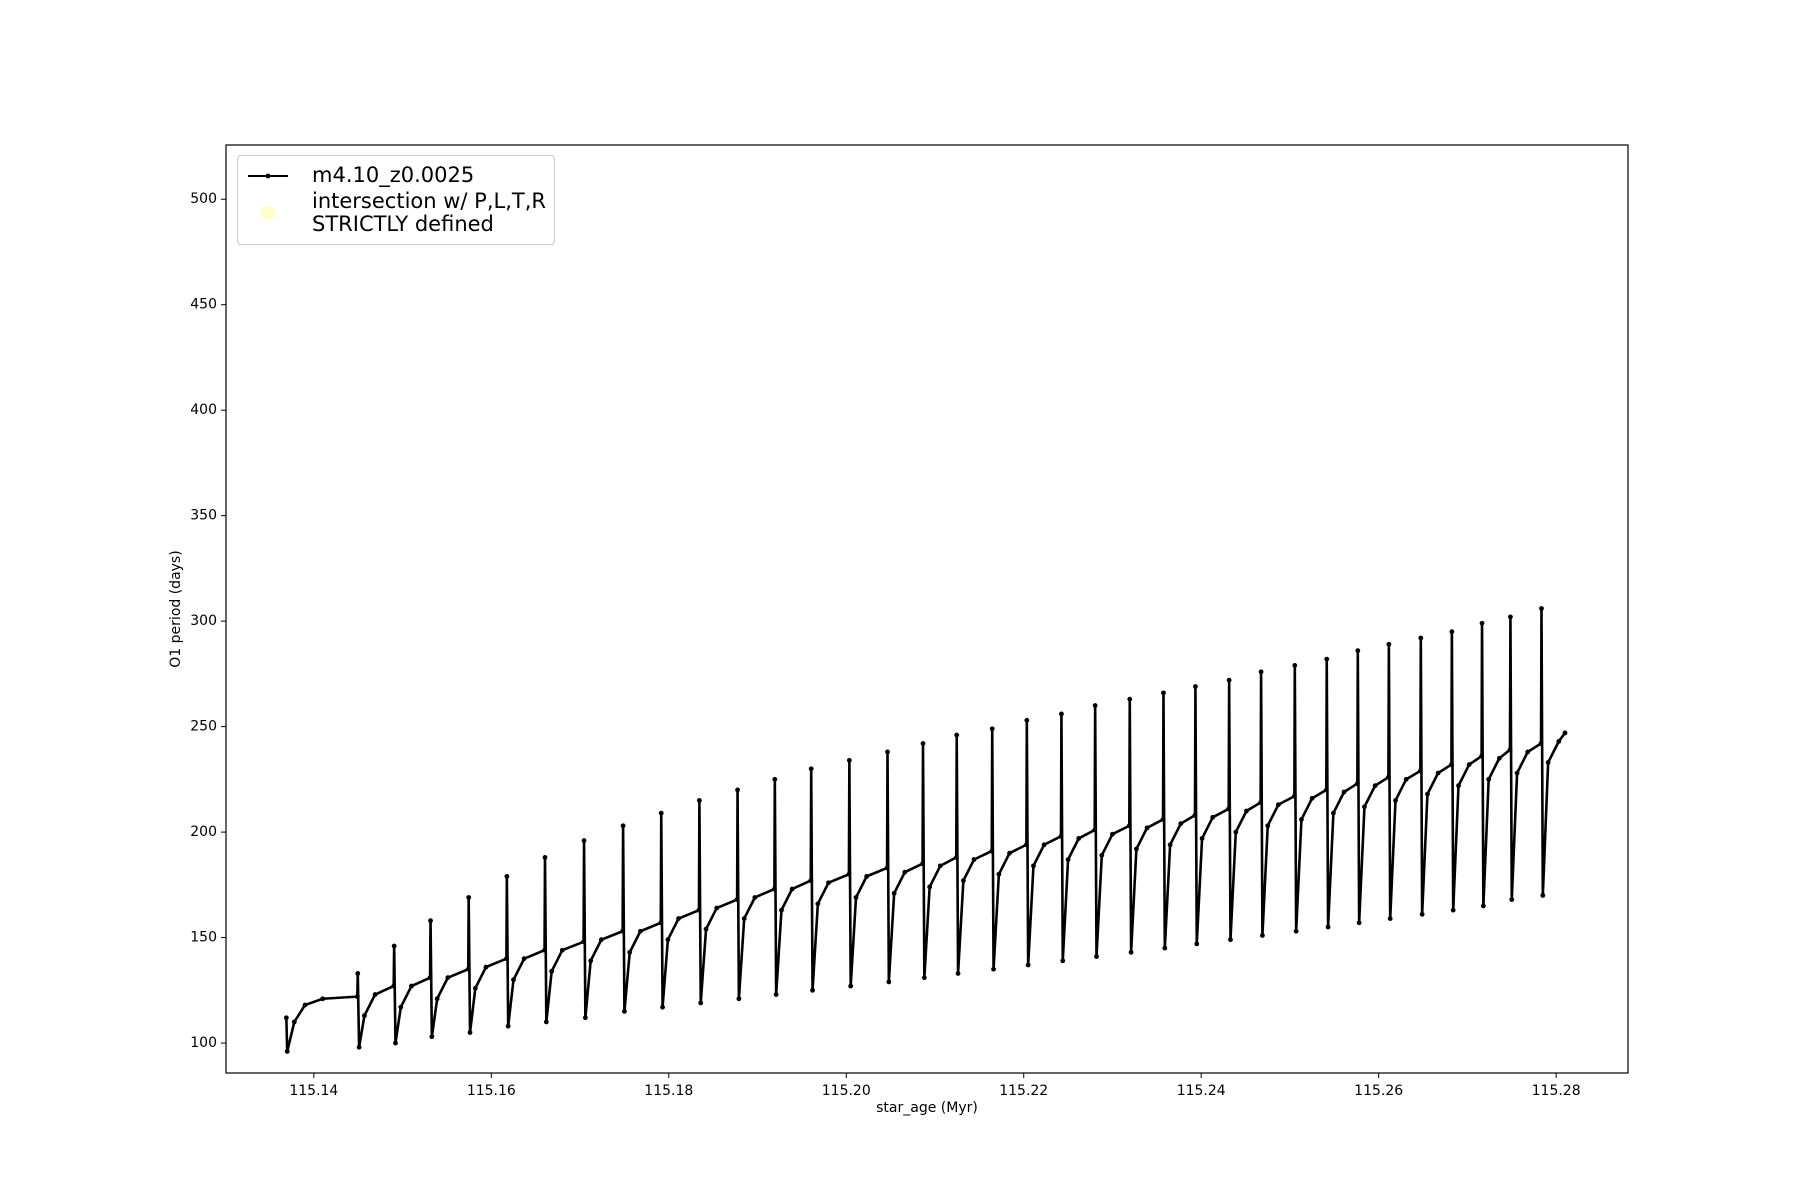 Image resolution: width=1800 pixels, height=1204 pixels. Describe the element at coordinates (313, 1091) in the screenshot. I see `x-tick-label: 115.14` at that location.